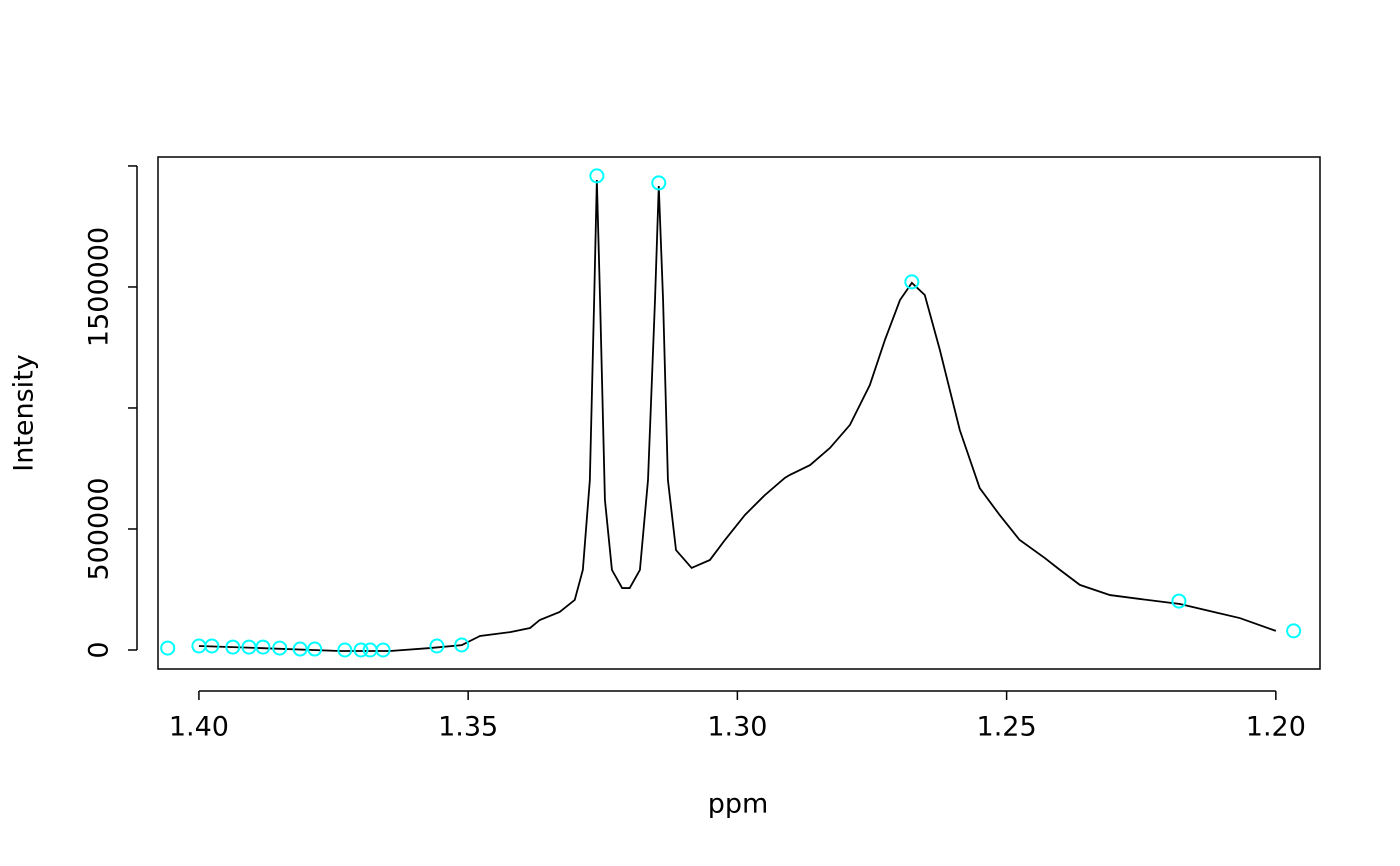 This screenshot has height=866, width=1400. Describe the element at coordinates (199, 727) in the screenshot. I see `x-tick-label: 1.40` at that location.